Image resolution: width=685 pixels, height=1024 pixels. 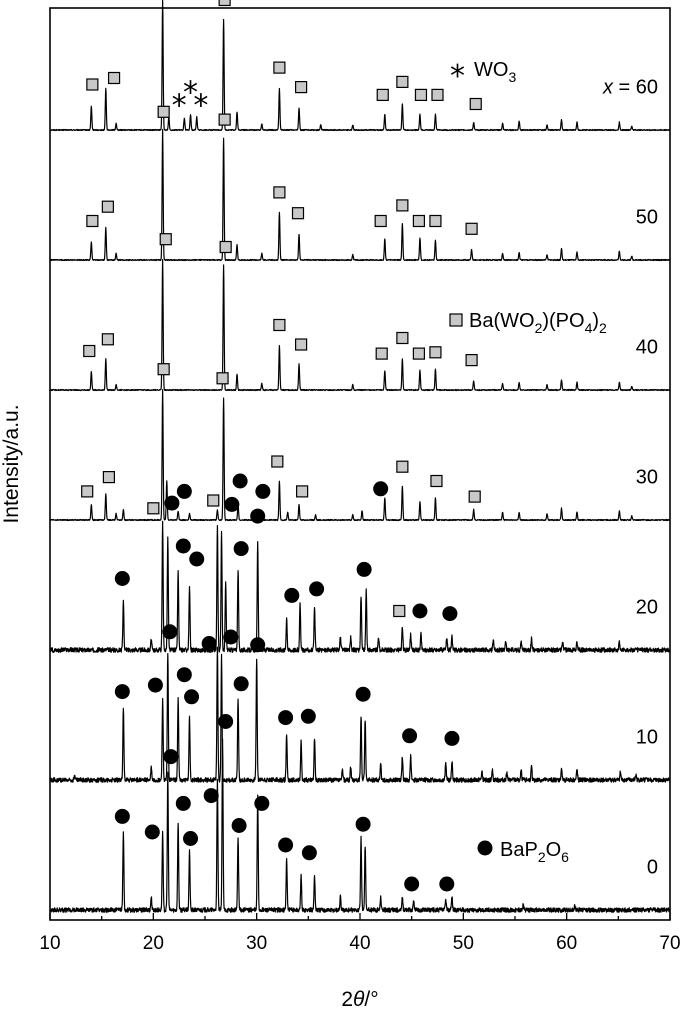 I want to click on legend-wo3-star-icon: *, so click(x=457, y=76).